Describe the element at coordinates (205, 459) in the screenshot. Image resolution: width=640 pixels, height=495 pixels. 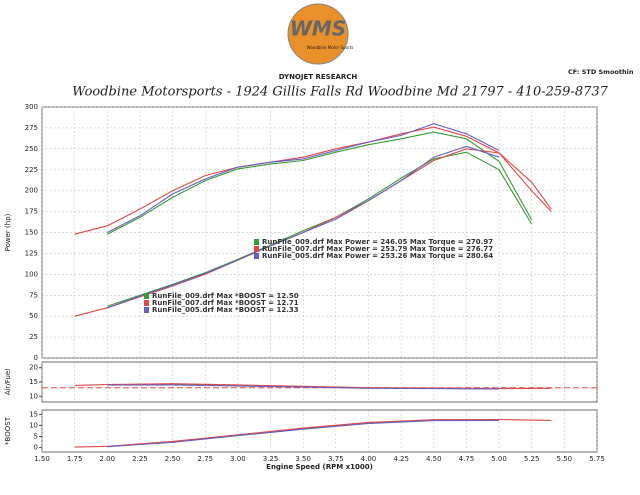
I see `x-tick-label: 2.75` at that location.